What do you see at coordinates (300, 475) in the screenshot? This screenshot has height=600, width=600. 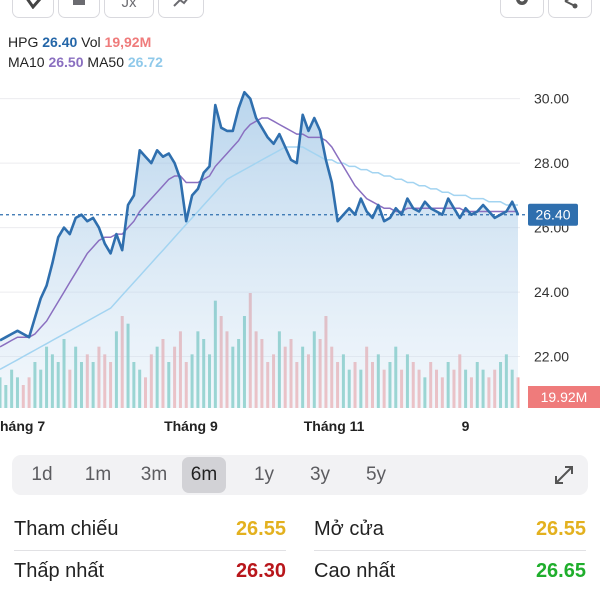 I see `range-selector: 1d 1m 3m 6m 1y 3y 5y` at bounding box center [300, 475].